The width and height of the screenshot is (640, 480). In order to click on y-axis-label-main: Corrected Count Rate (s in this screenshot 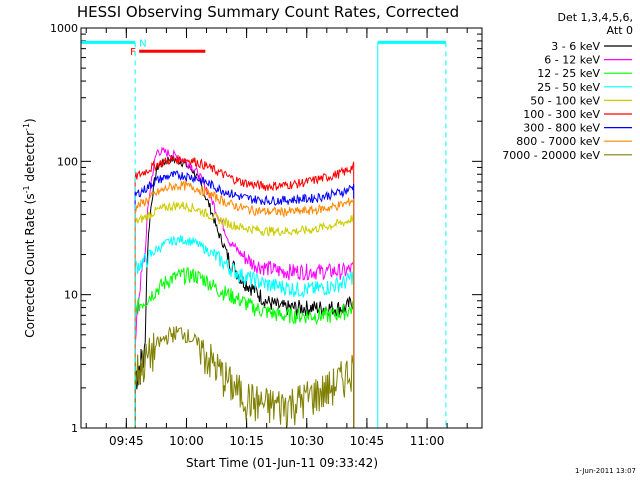, I will do `click(30, 265)`.